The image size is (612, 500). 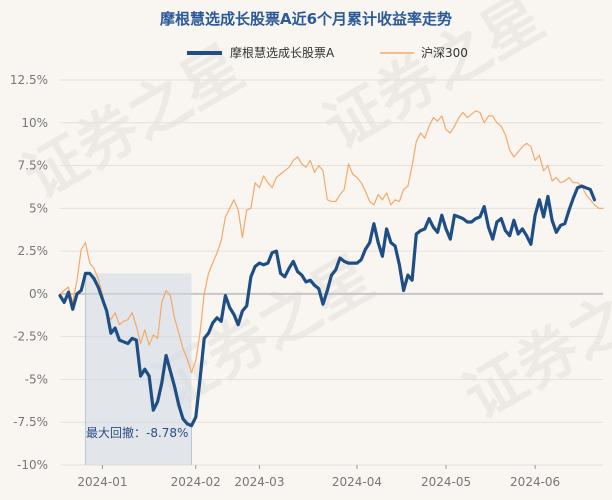 What do you see at coordinates (282, 52) in the screenshot?
I see `legend-label-fund: 摩根慧选成长股票A` at bounding box center [282, 52].